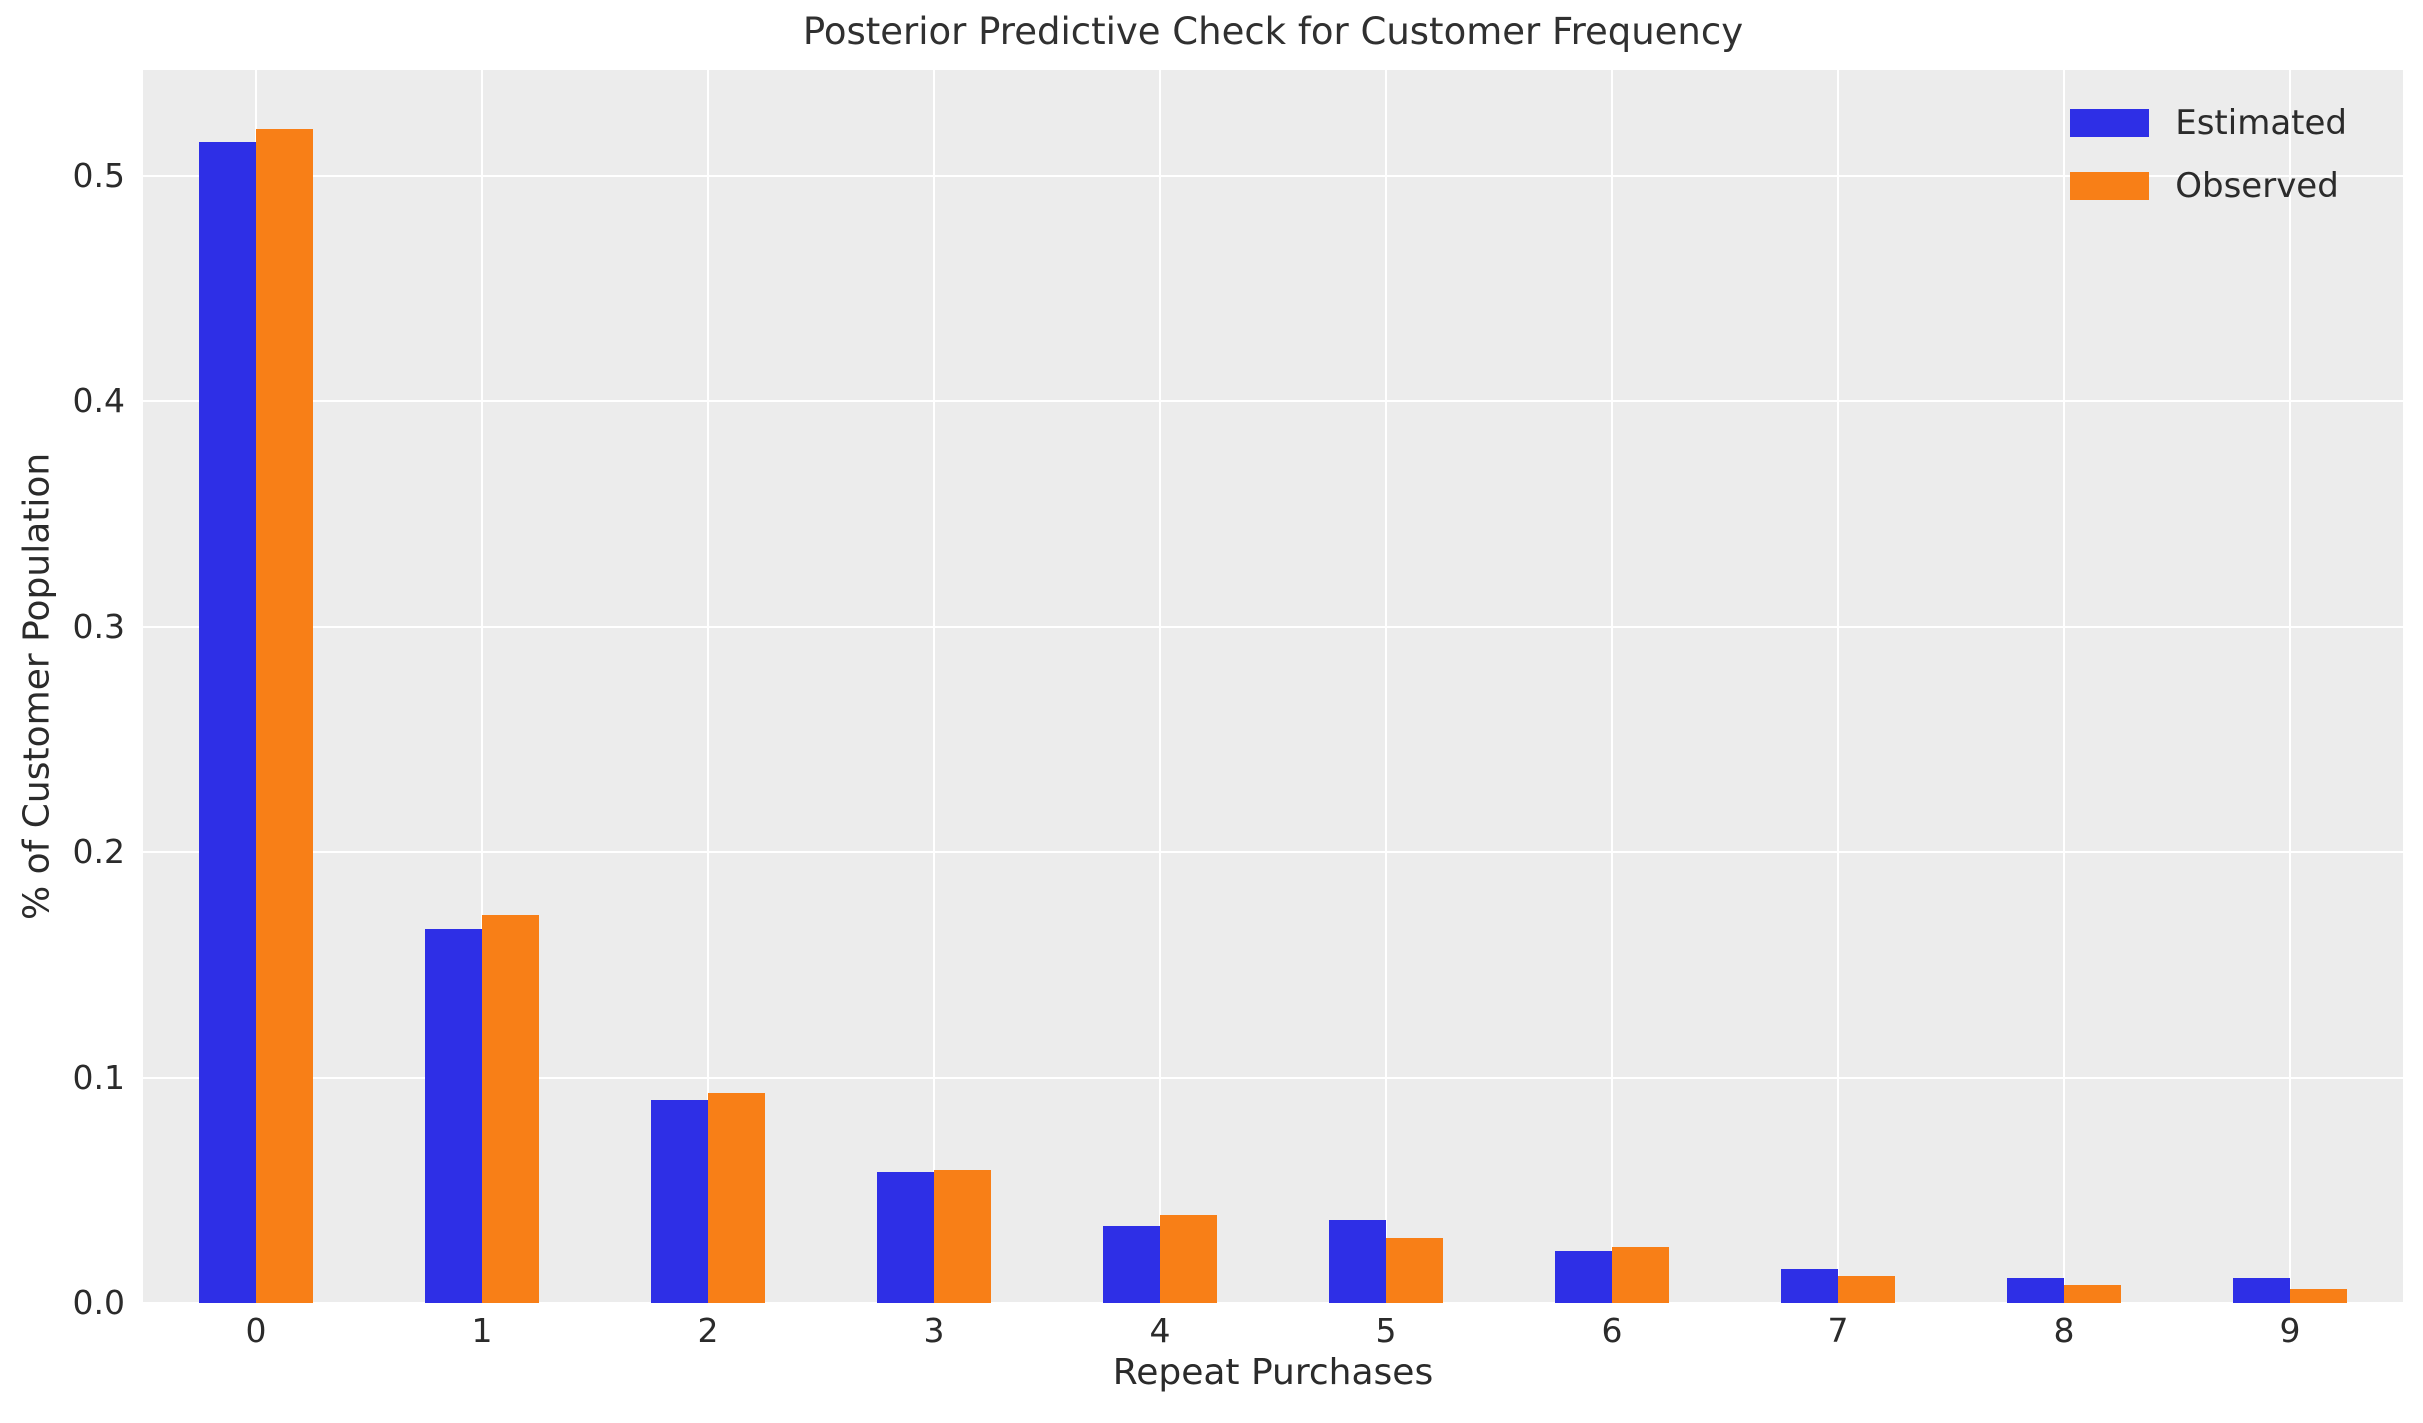 The image size is (2423, 1423). I want to click on x-tick-label: 0, so click(256, 1330).